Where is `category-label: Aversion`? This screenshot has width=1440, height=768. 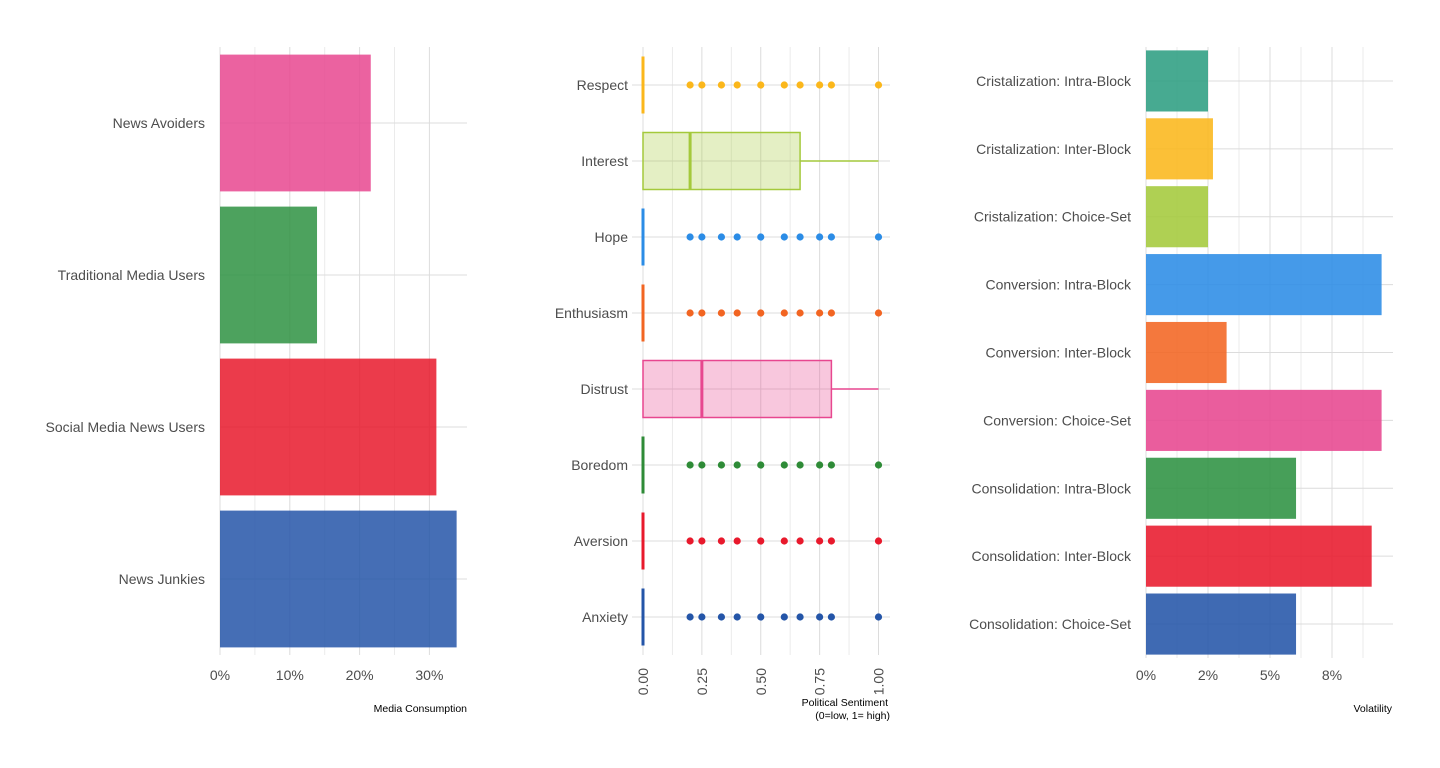
category-label: Aversion is located at coordinates (601, 541).